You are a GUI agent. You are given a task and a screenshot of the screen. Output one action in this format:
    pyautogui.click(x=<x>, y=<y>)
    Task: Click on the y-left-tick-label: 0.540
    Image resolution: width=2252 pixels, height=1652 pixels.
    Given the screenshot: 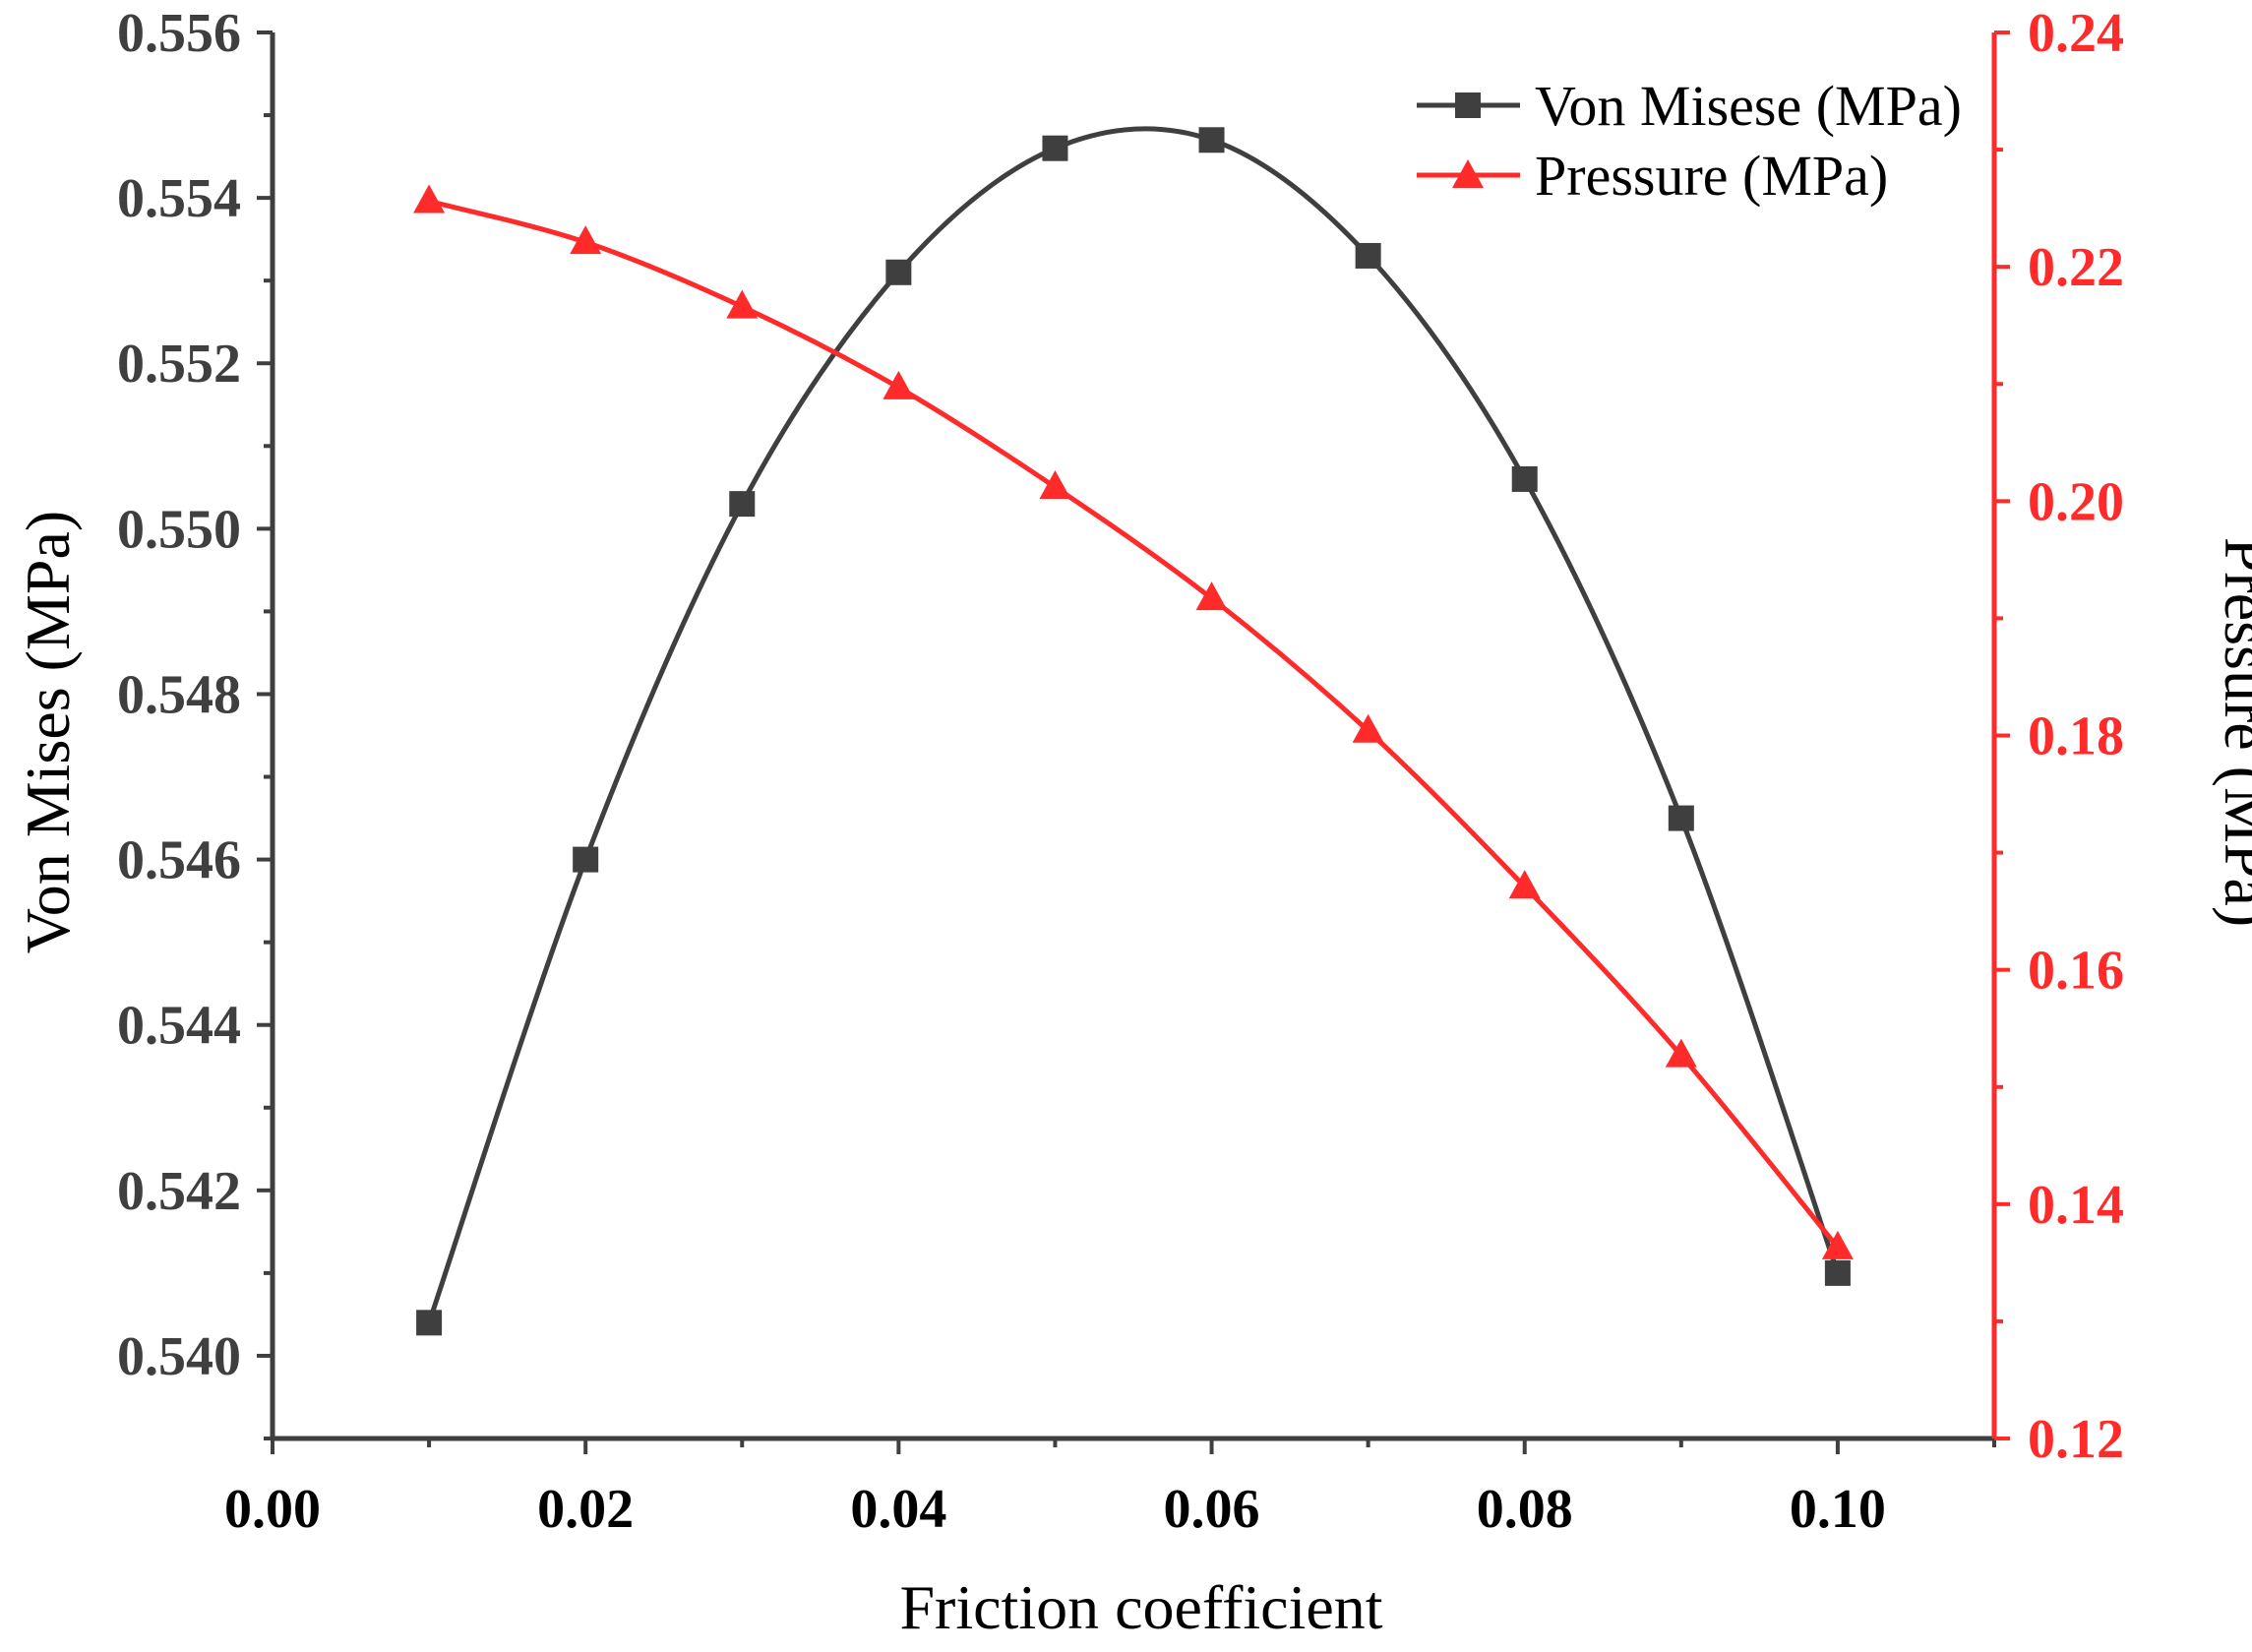 What is the action you would take?
    pyautogui.click(x=179, y=1356)
    